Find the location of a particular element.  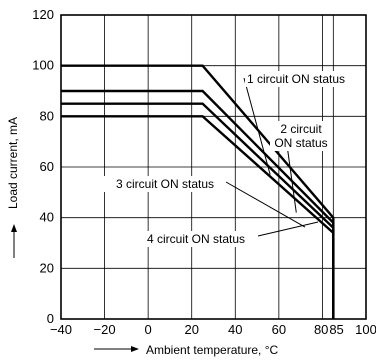

annotation-label-4: 4 circuit ON status is located at coordinates (196, 239).